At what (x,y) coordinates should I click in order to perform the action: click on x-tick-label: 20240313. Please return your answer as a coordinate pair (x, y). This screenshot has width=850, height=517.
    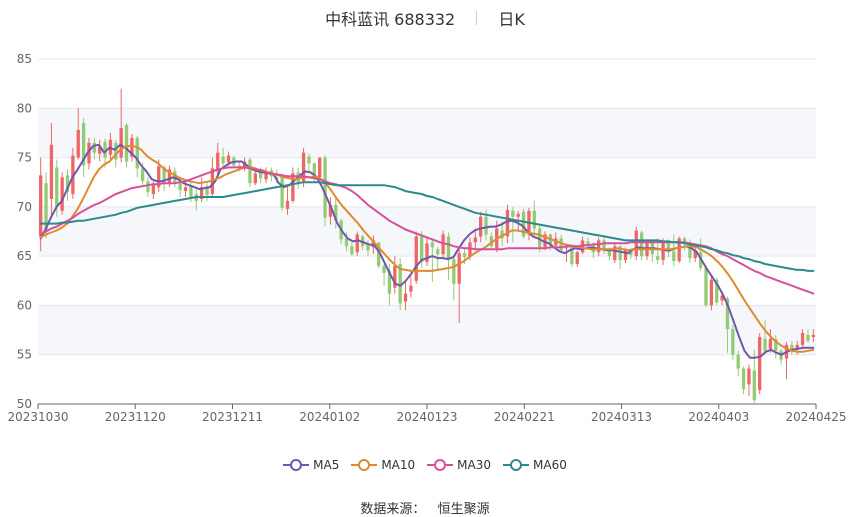
    Looking at the image, I should click on (621, 417).